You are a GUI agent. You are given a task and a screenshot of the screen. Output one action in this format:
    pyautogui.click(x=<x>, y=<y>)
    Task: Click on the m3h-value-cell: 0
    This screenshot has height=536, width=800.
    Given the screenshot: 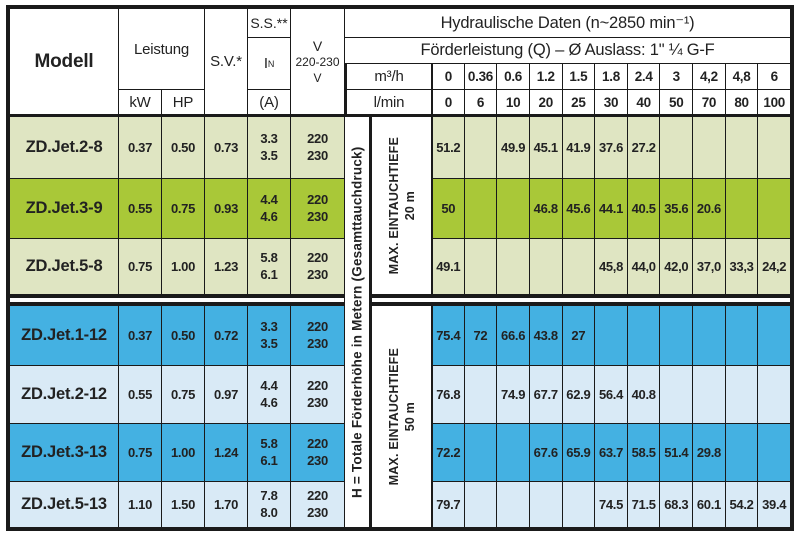 What is the action you would take?
    pyautogui.click(x=448, y=76)
    